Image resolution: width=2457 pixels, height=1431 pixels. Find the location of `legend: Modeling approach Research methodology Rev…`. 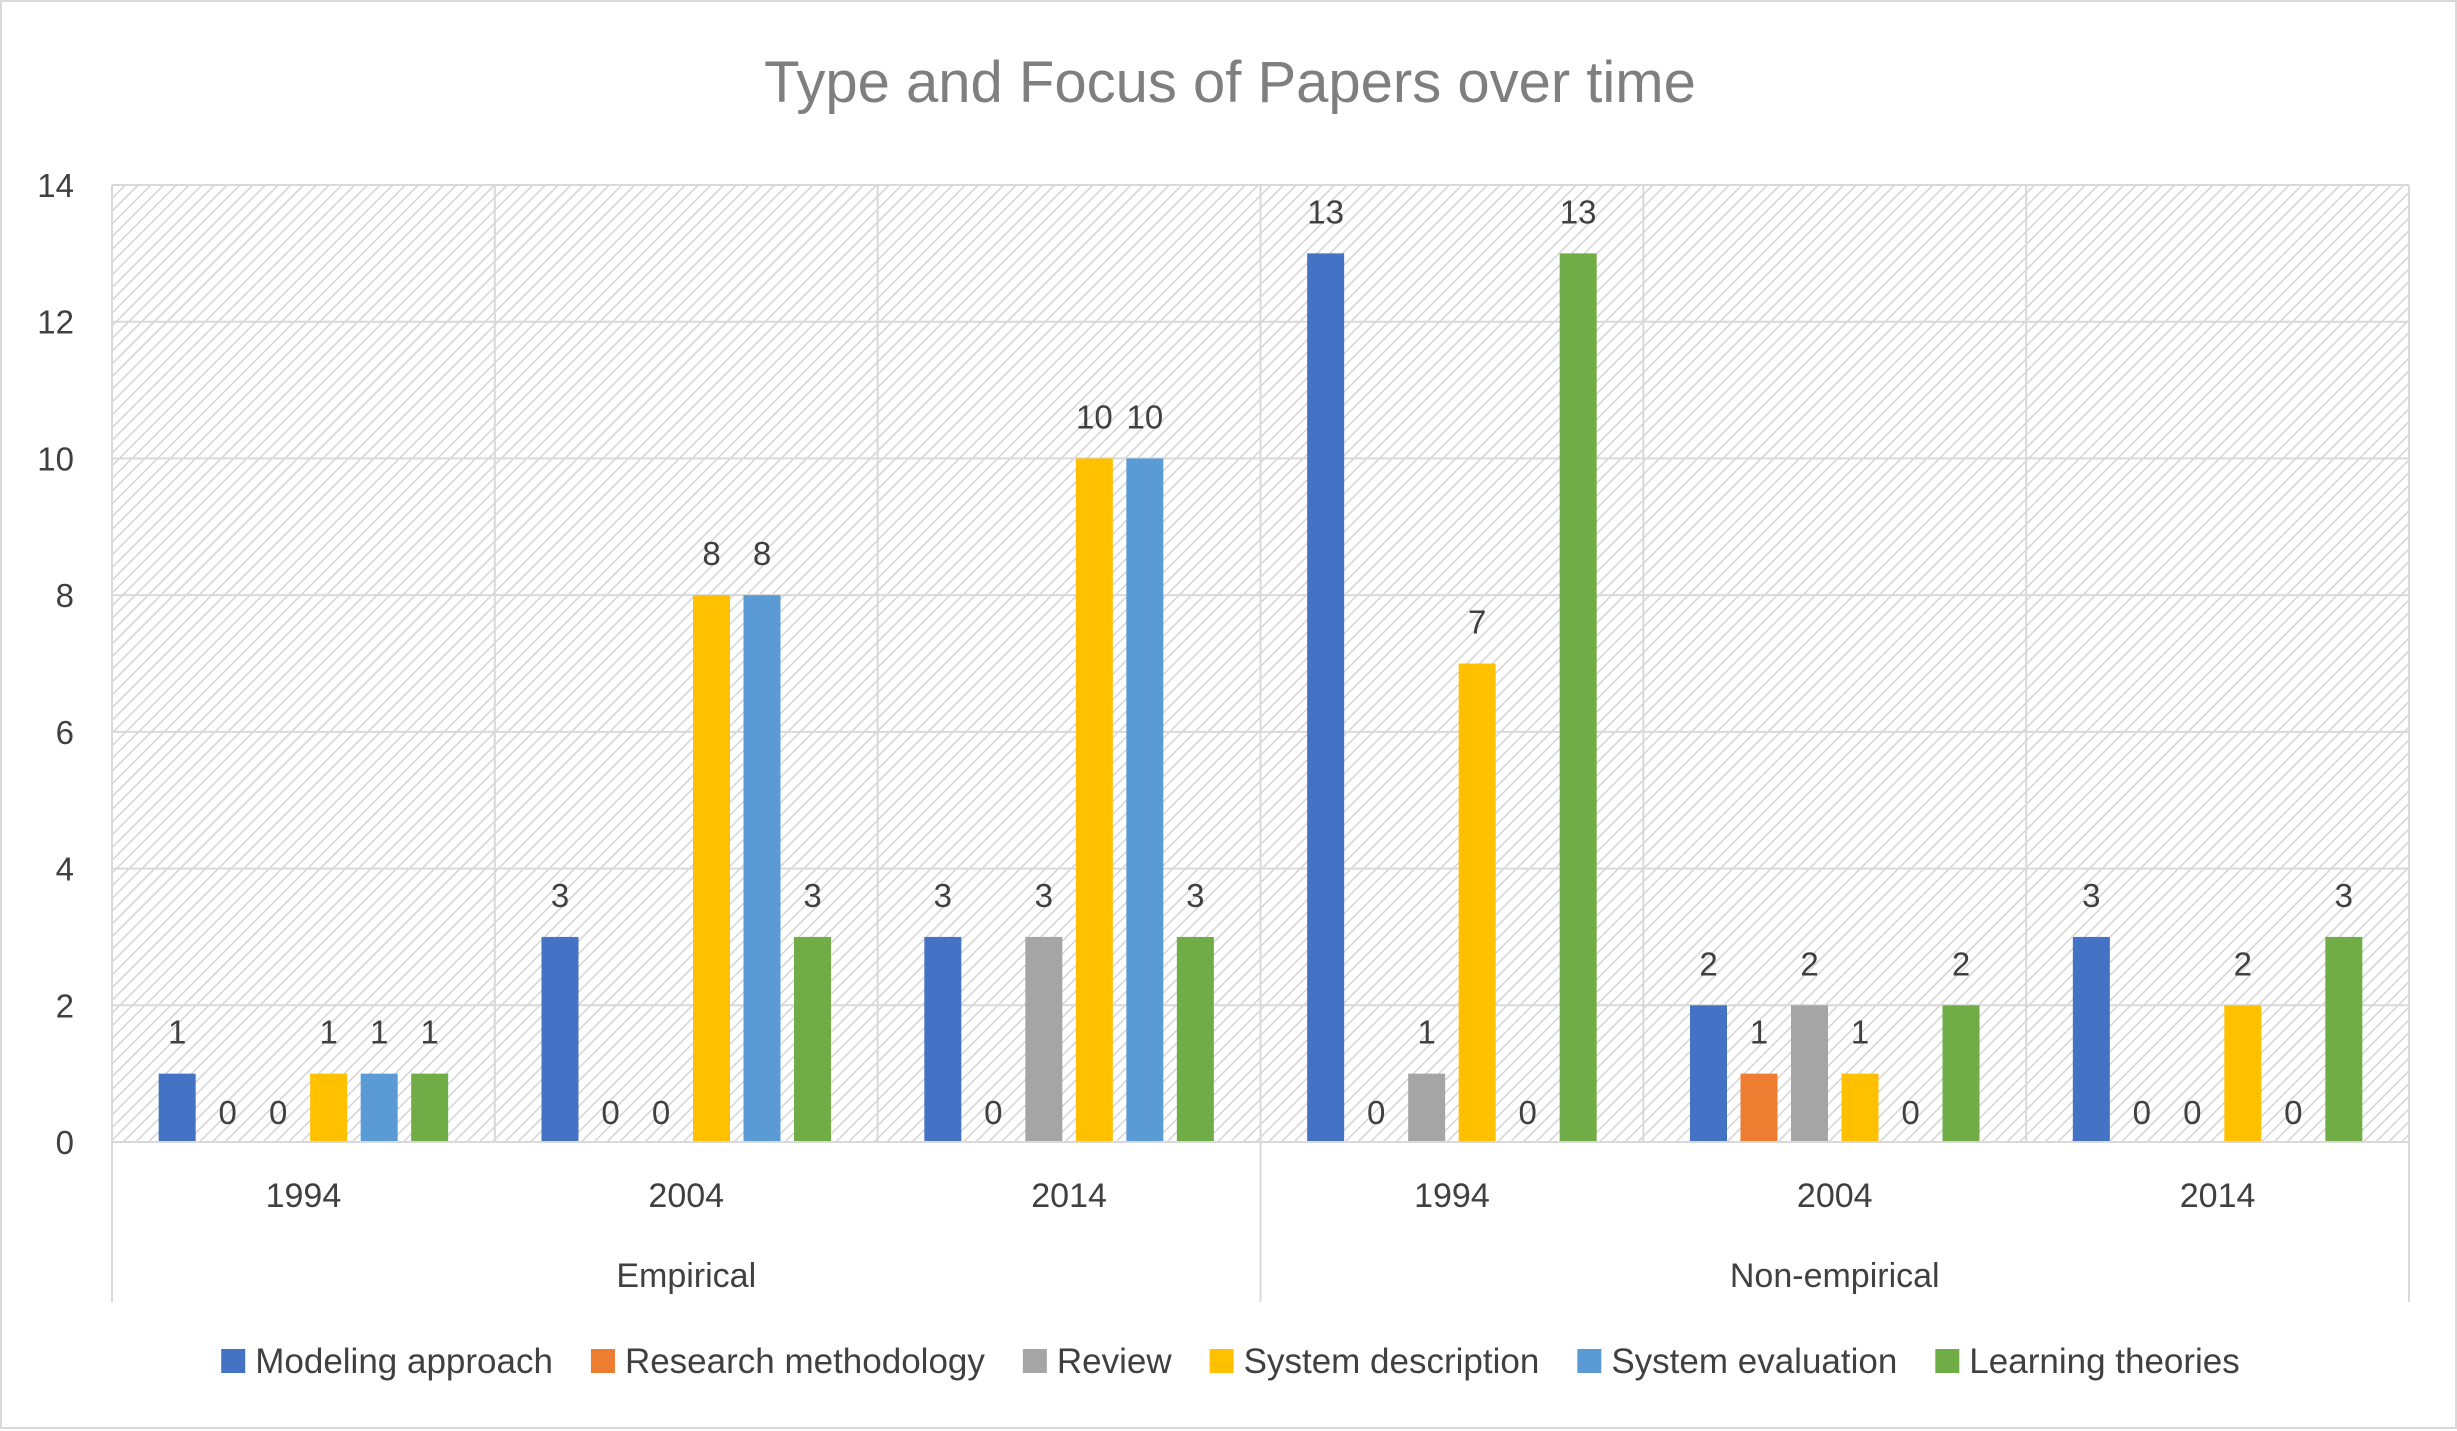

legend: Modeling approach Research methodology Rev… is located at coordinates (1230, 1361).